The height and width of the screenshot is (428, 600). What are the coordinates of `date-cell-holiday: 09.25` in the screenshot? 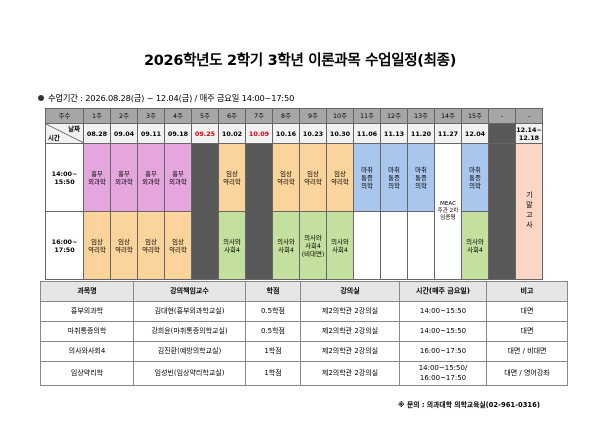 It's located at (205, 133).